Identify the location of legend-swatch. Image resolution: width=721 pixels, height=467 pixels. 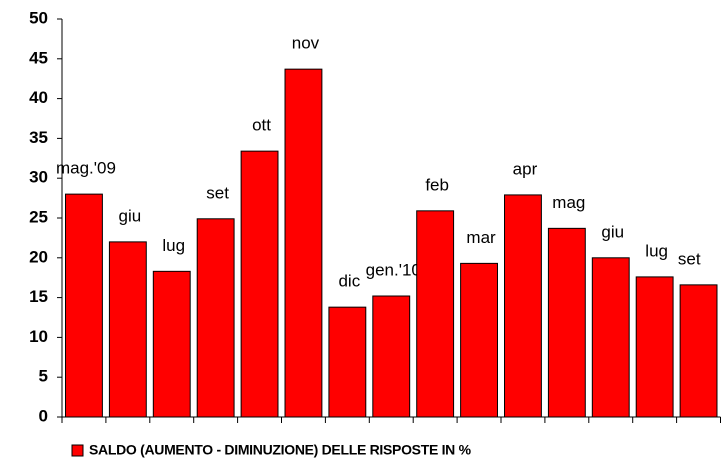
(77, 450).